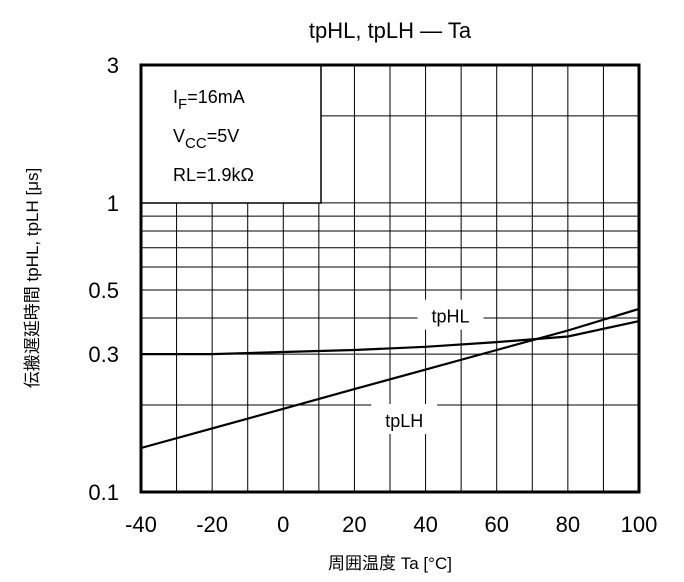 This screenshot has width=684, height=582. I want to click on x-tick-label: 20, so click(354, 524).